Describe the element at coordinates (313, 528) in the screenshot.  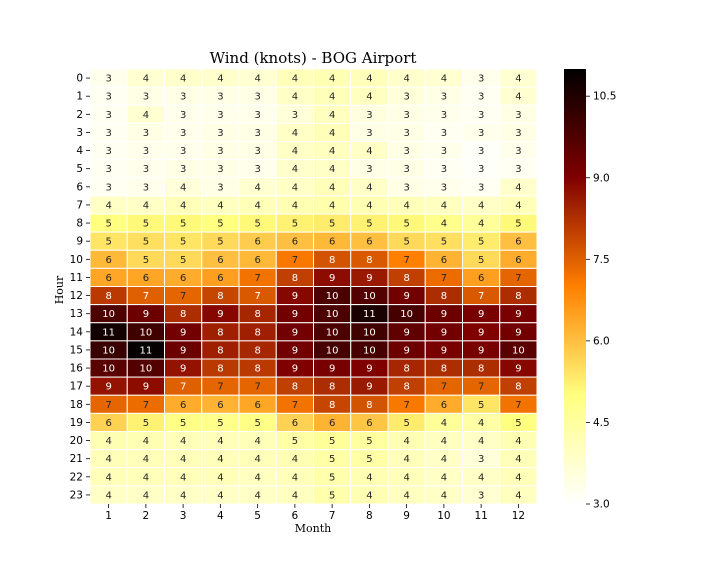
I see `x-axis-label: Month` at that location.